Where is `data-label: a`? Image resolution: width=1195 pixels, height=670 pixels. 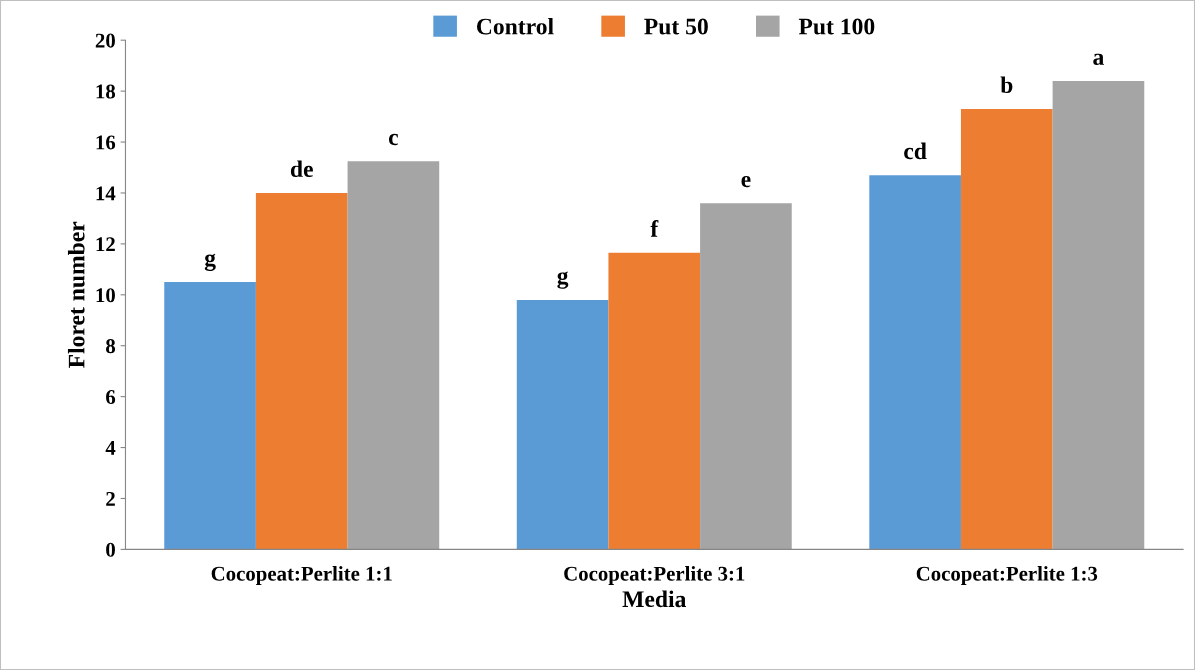
data-label: a is located at coordinates (1098, 59).